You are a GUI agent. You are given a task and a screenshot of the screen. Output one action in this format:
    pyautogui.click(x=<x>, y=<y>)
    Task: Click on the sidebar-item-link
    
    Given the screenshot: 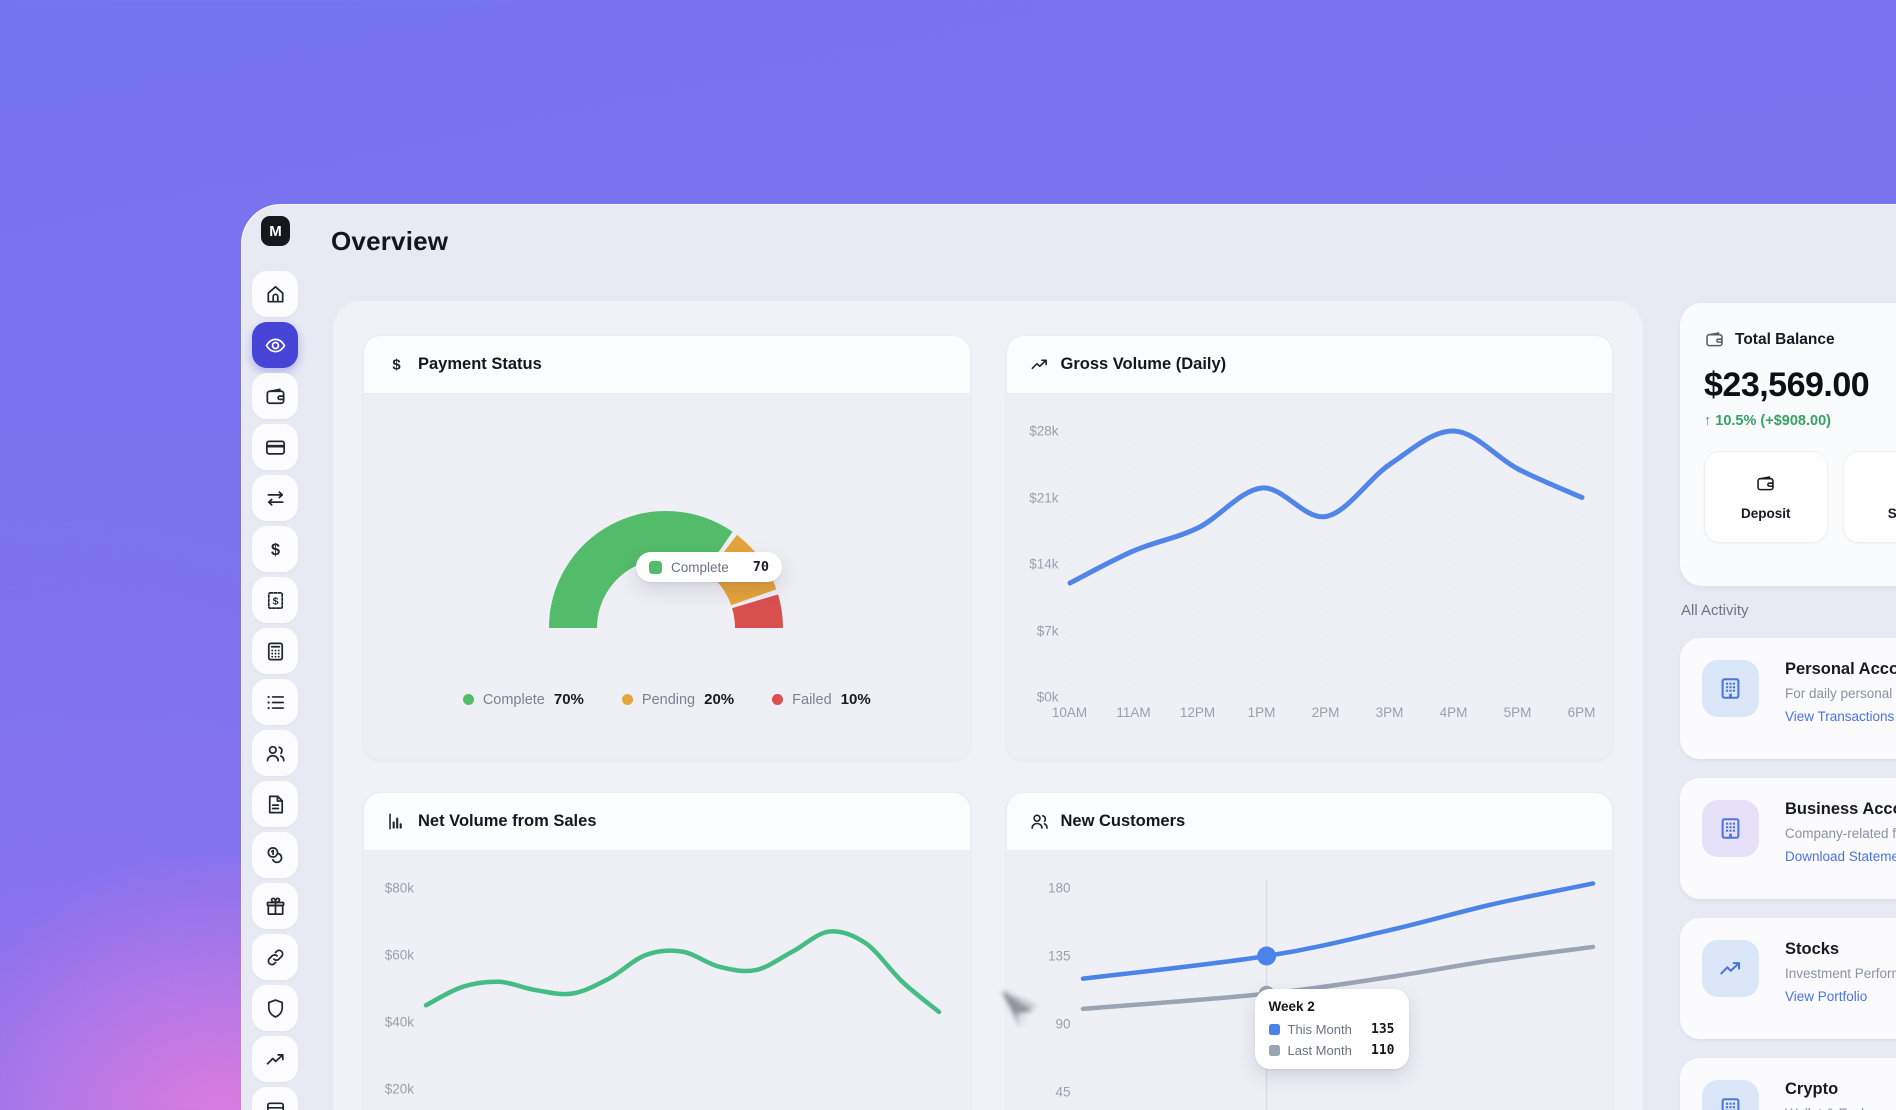 What is the action you would take?
    pyautogui.click(x=275, y=957)
    